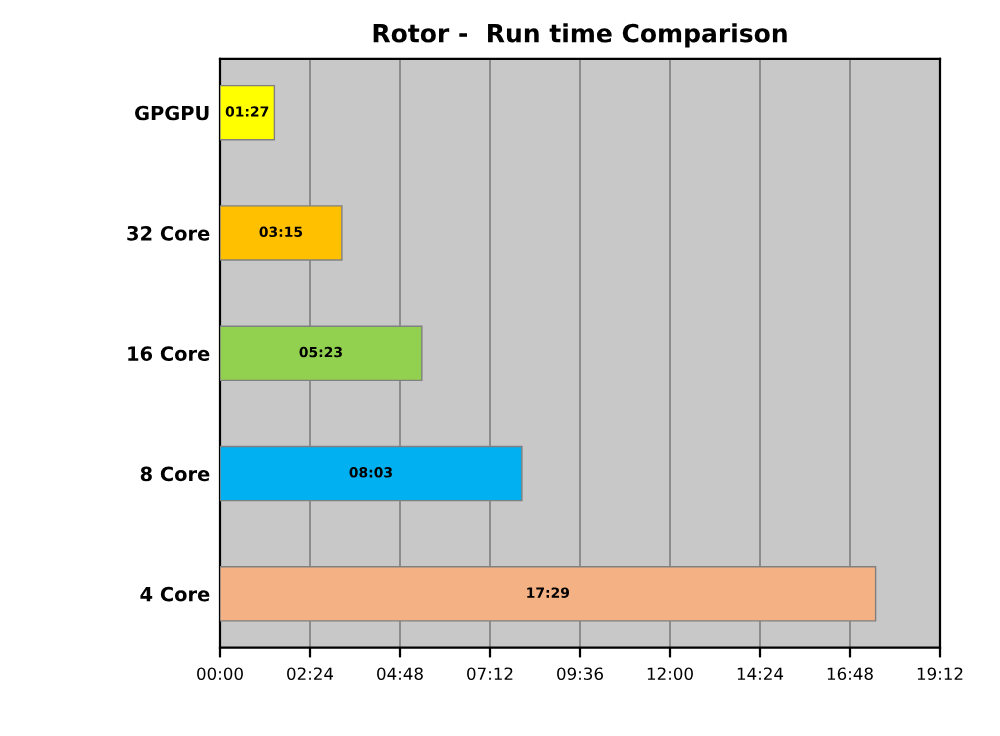 This screenshot has width=1000, height=736. I want to click on y-tick-label: 8 Core, so click(175, 474).